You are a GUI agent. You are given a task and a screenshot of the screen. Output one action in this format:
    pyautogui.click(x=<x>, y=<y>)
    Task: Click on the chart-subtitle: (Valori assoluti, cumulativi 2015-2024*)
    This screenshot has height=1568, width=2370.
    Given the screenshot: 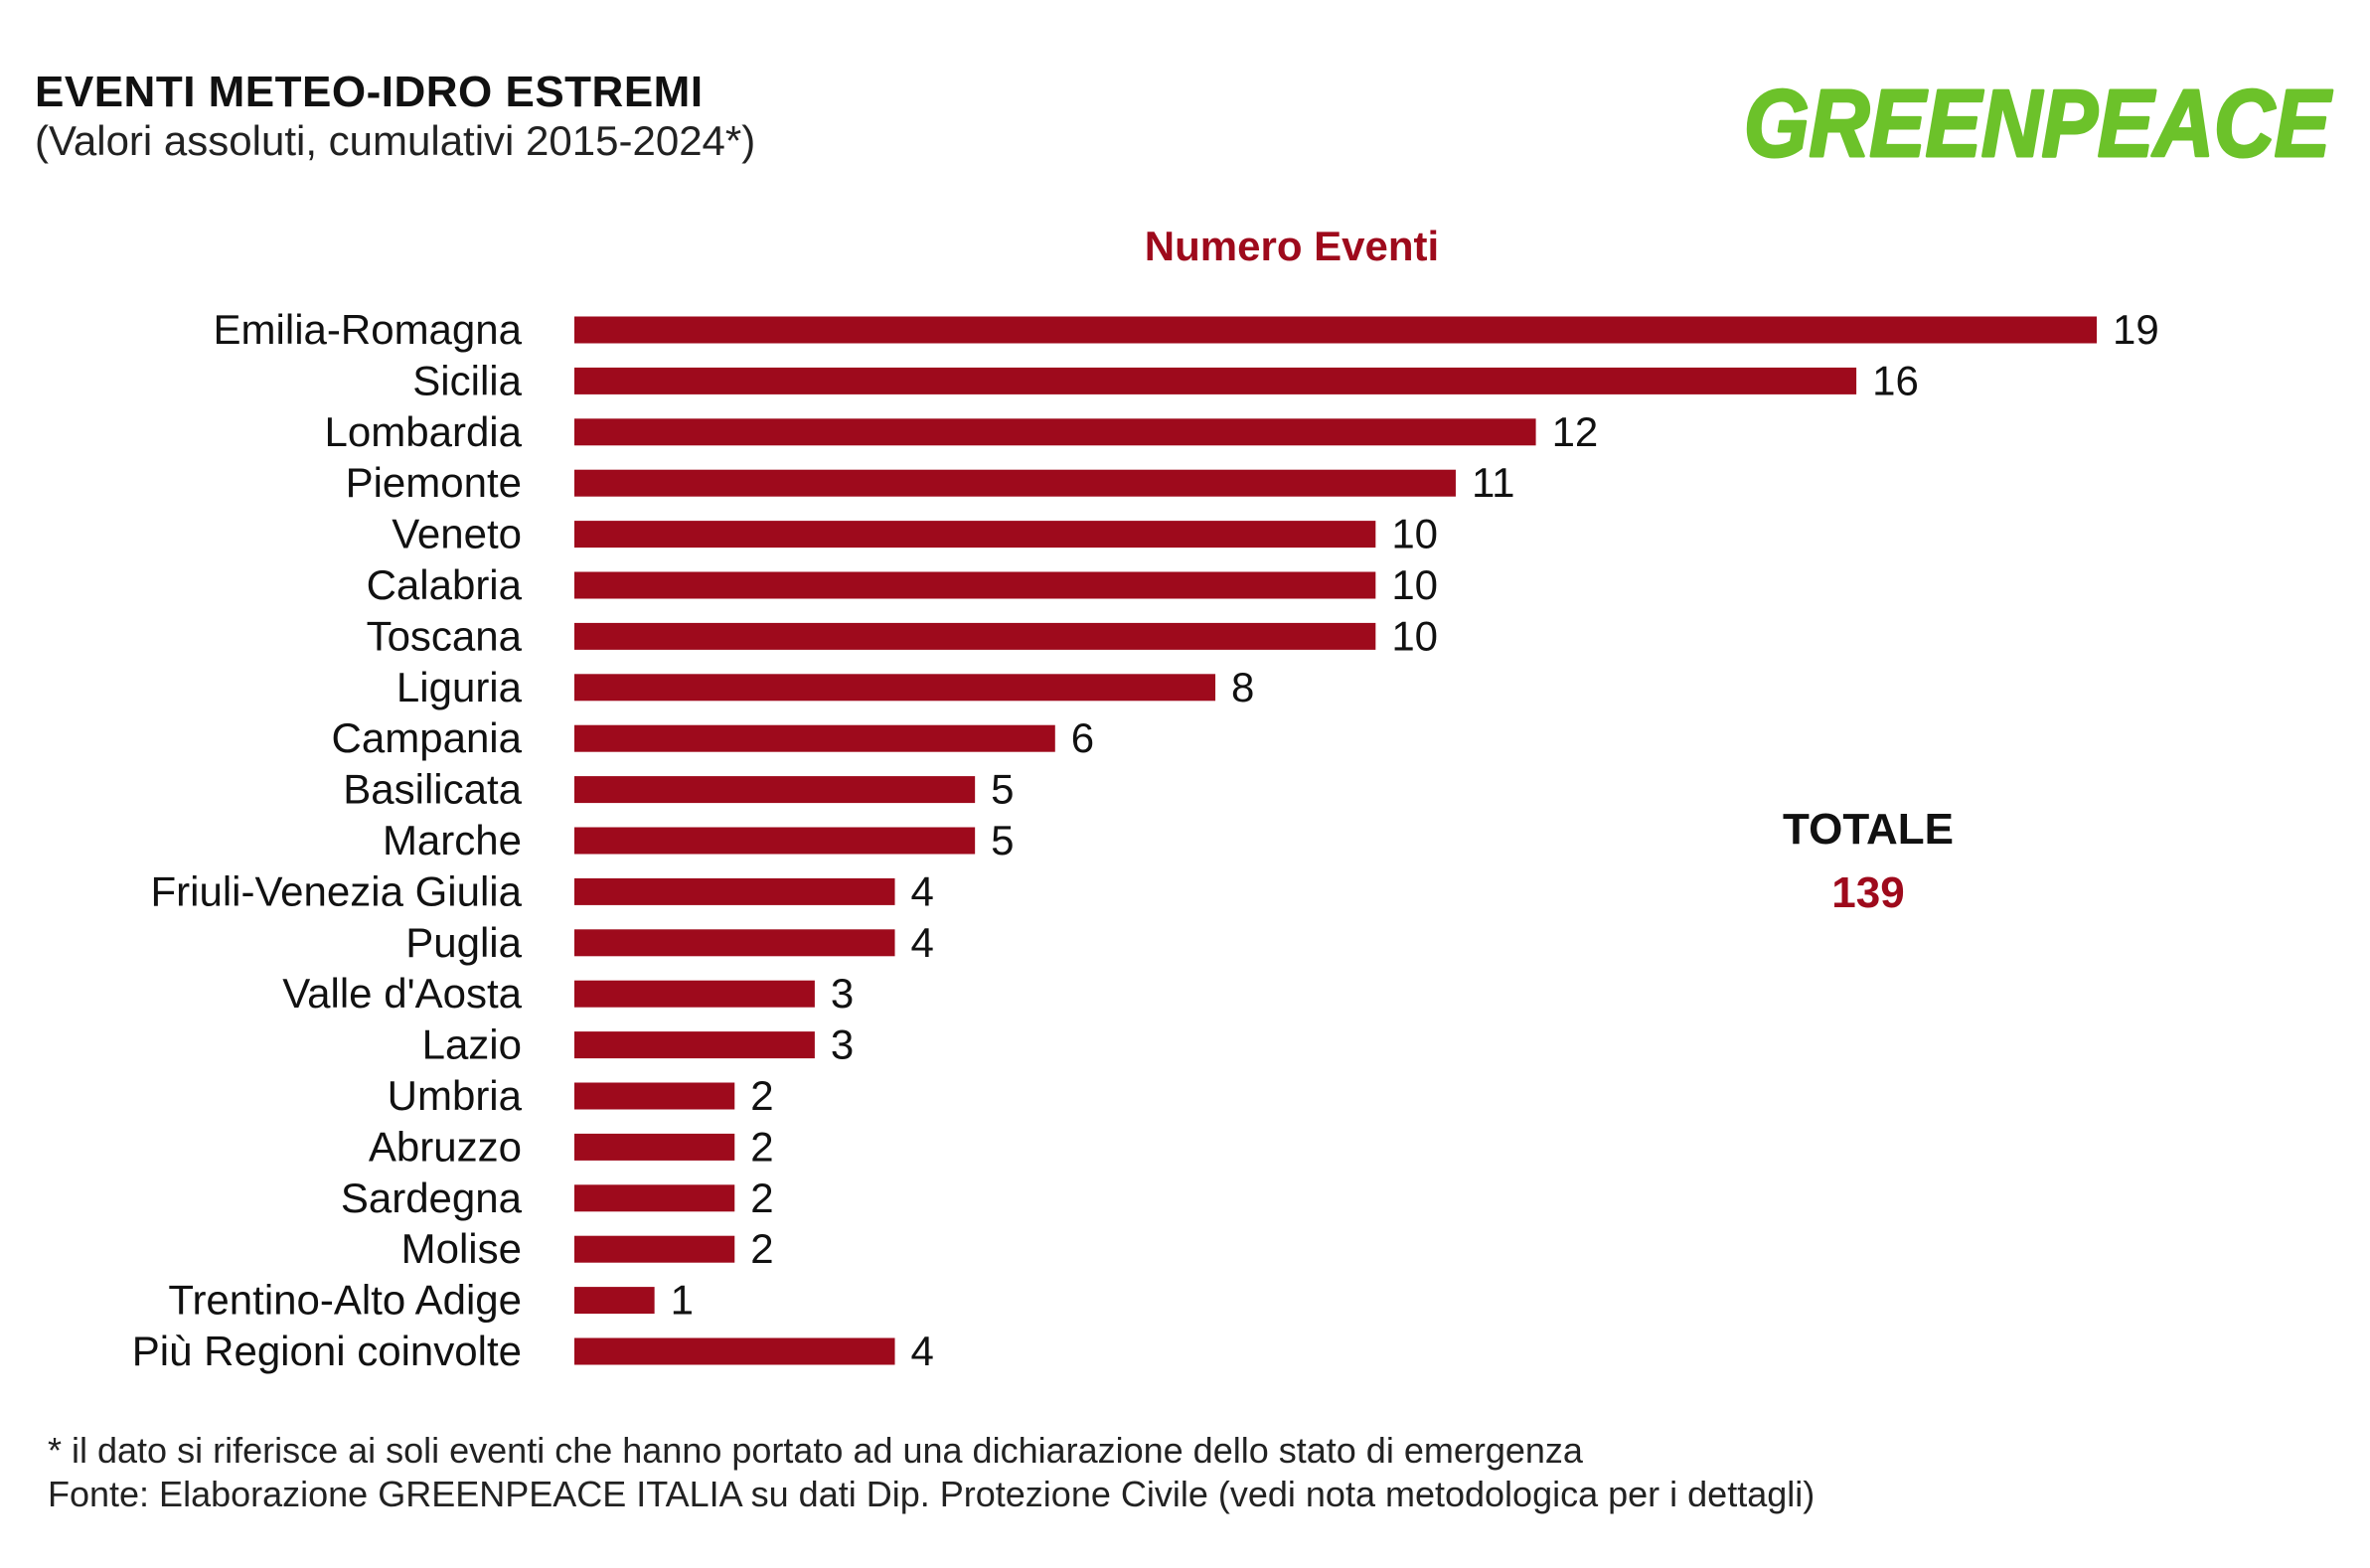 What is the action you would take?
    pyautogui.click(x=395, y=140)
    